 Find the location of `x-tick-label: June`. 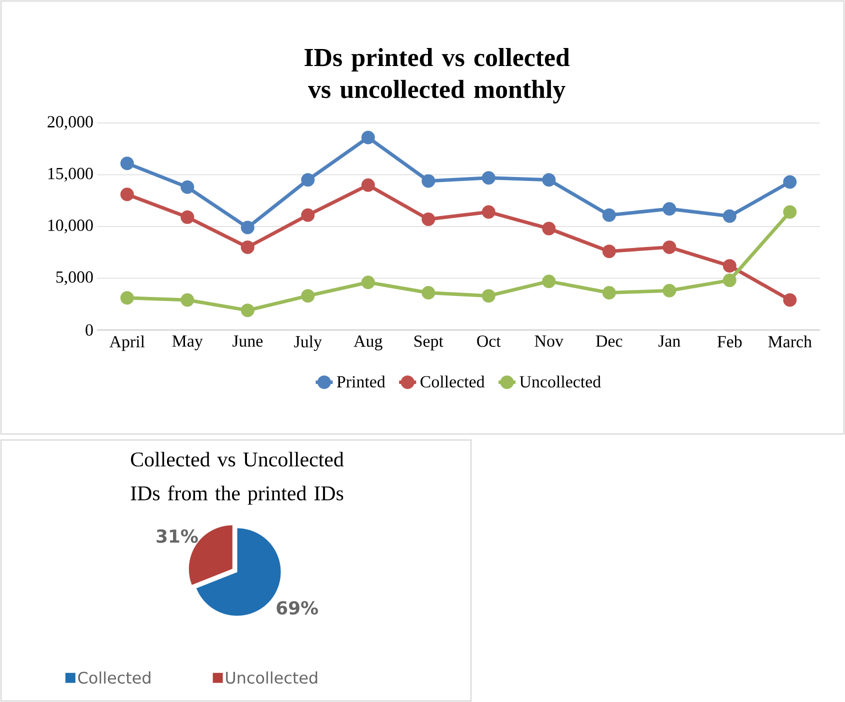

x-tick-label: June is located at coordinates (247, 341).